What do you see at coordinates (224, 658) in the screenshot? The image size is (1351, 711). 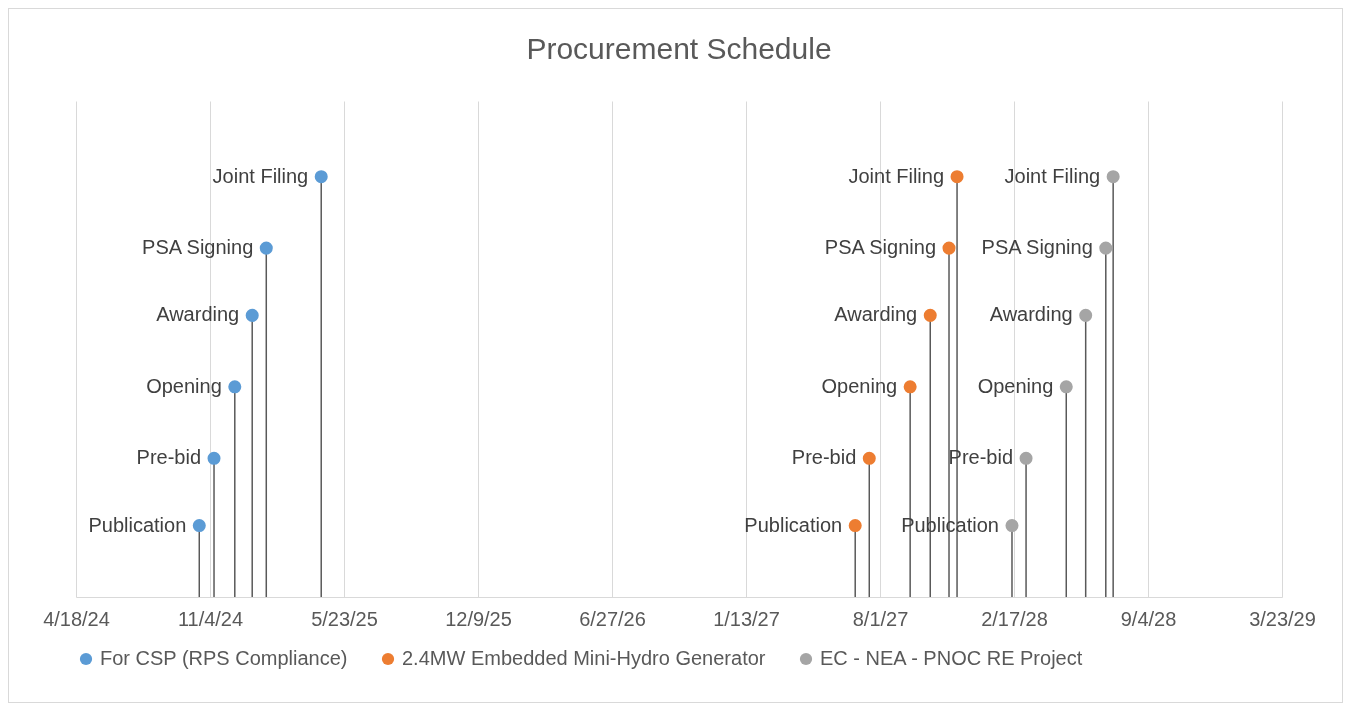 I see `legend-label: For CSP (RPS Compliance)` at bounding box center [224, 658].